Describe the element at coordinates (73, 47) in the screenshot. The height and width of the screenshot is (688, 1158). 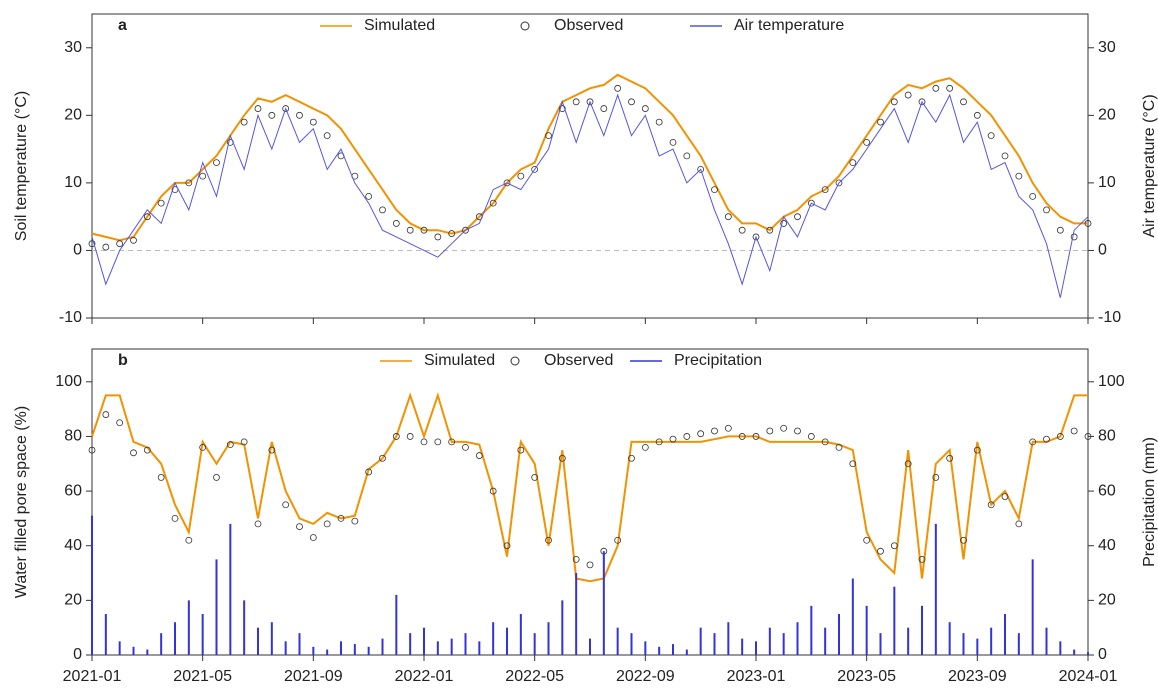
I see `y-tick-label: 30` at that location.